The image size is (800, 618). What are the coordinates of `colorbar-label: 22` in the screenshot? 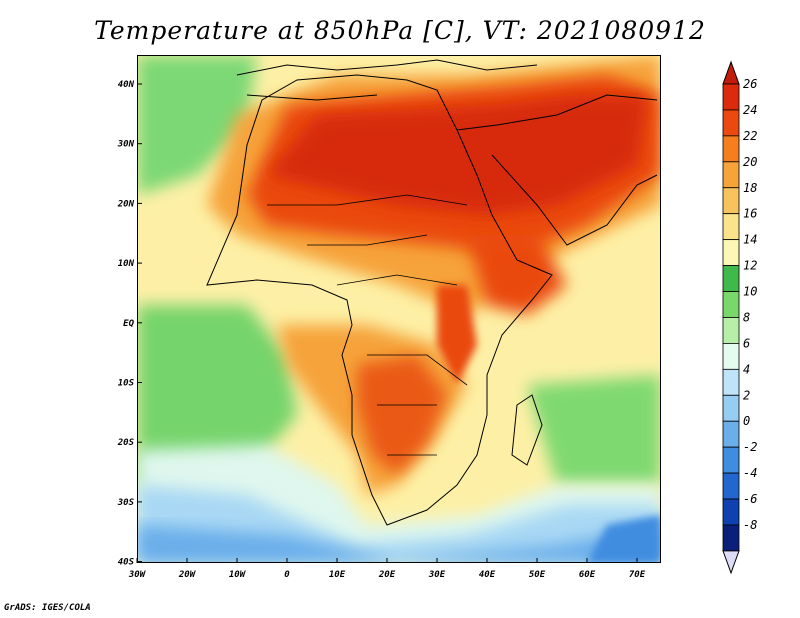 It's located at (750, 136).